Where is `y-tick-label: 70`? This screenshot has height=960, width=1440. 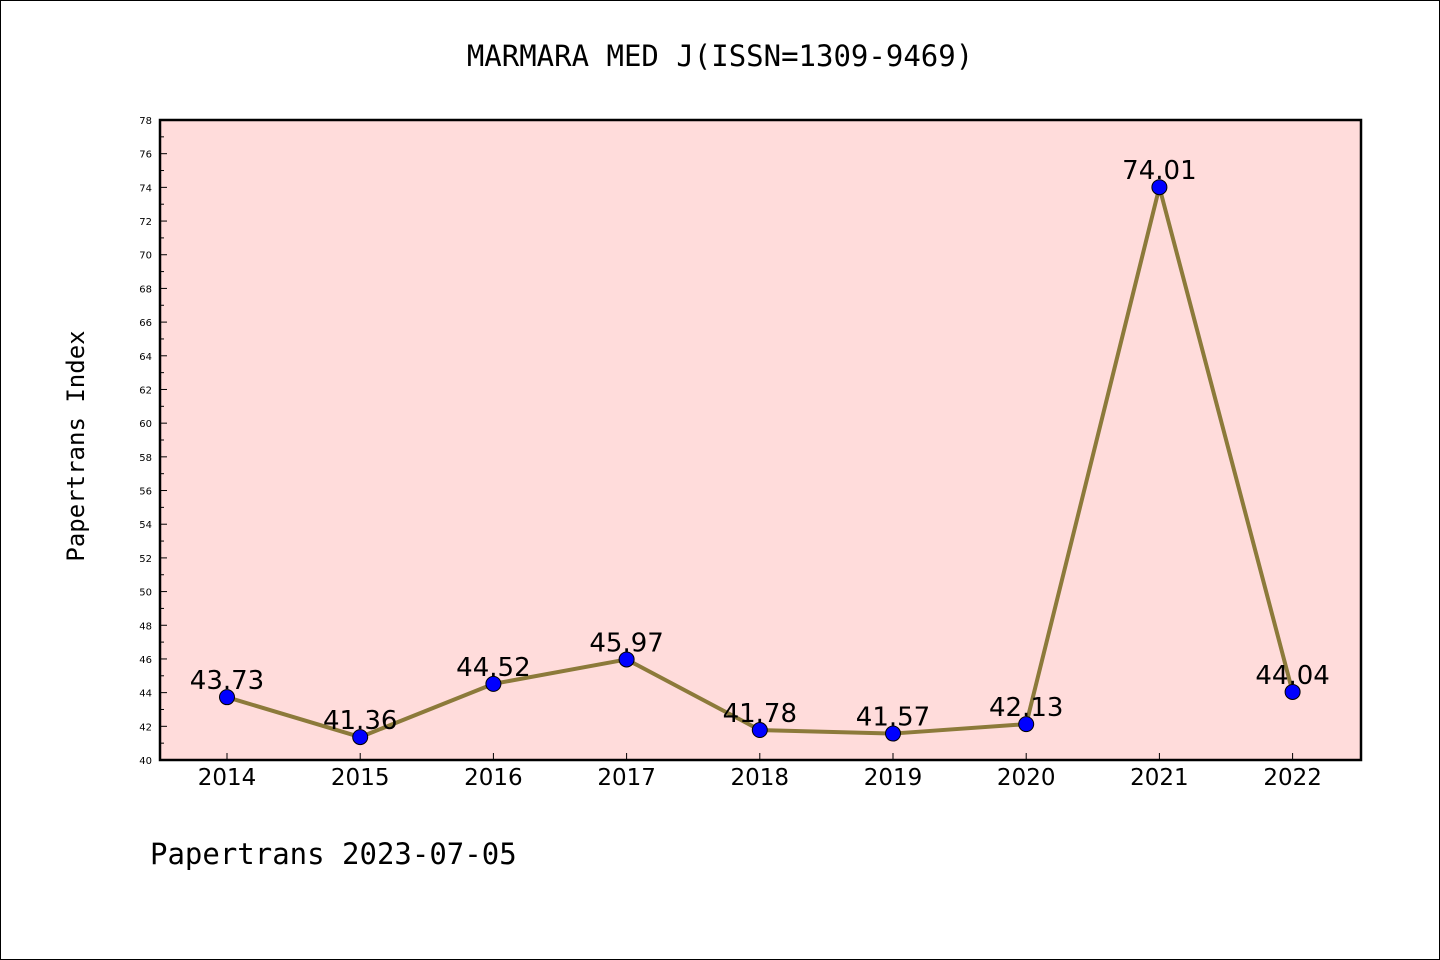
y-tick-label: 70 is located at coordinates (145, 256).